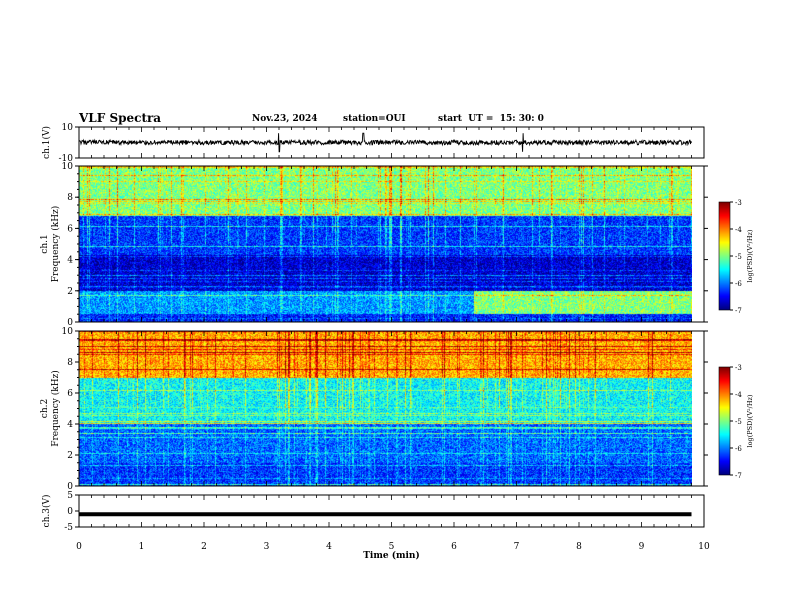 The image size is (792, 612). I want to click on x-tick-label: 2, so click(204, 547).